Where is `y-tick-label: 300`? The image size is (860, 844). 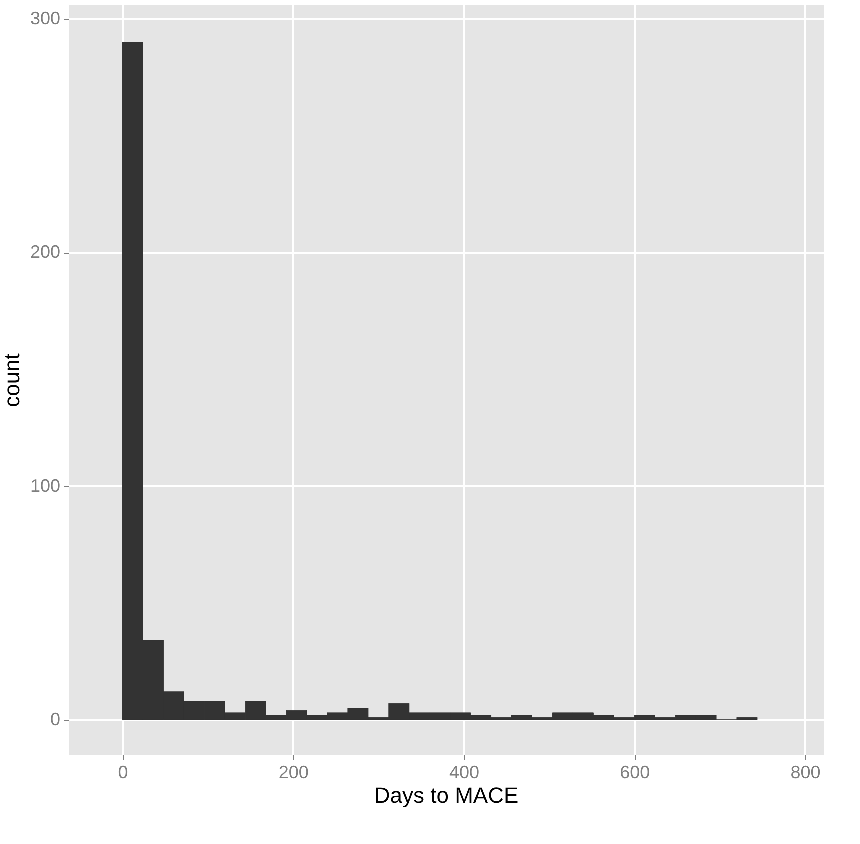 y-tick-label: 300 is located at coordinates (45, 18).